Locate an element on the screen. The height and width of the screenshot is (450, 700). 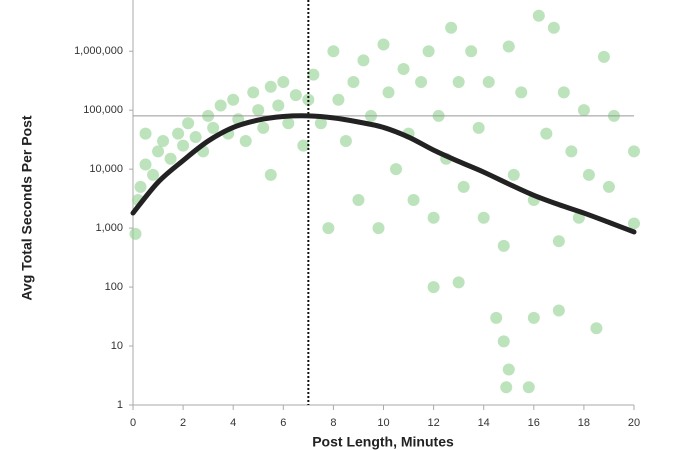
x-tick-label: 2 is located at coordinates (183, 423).